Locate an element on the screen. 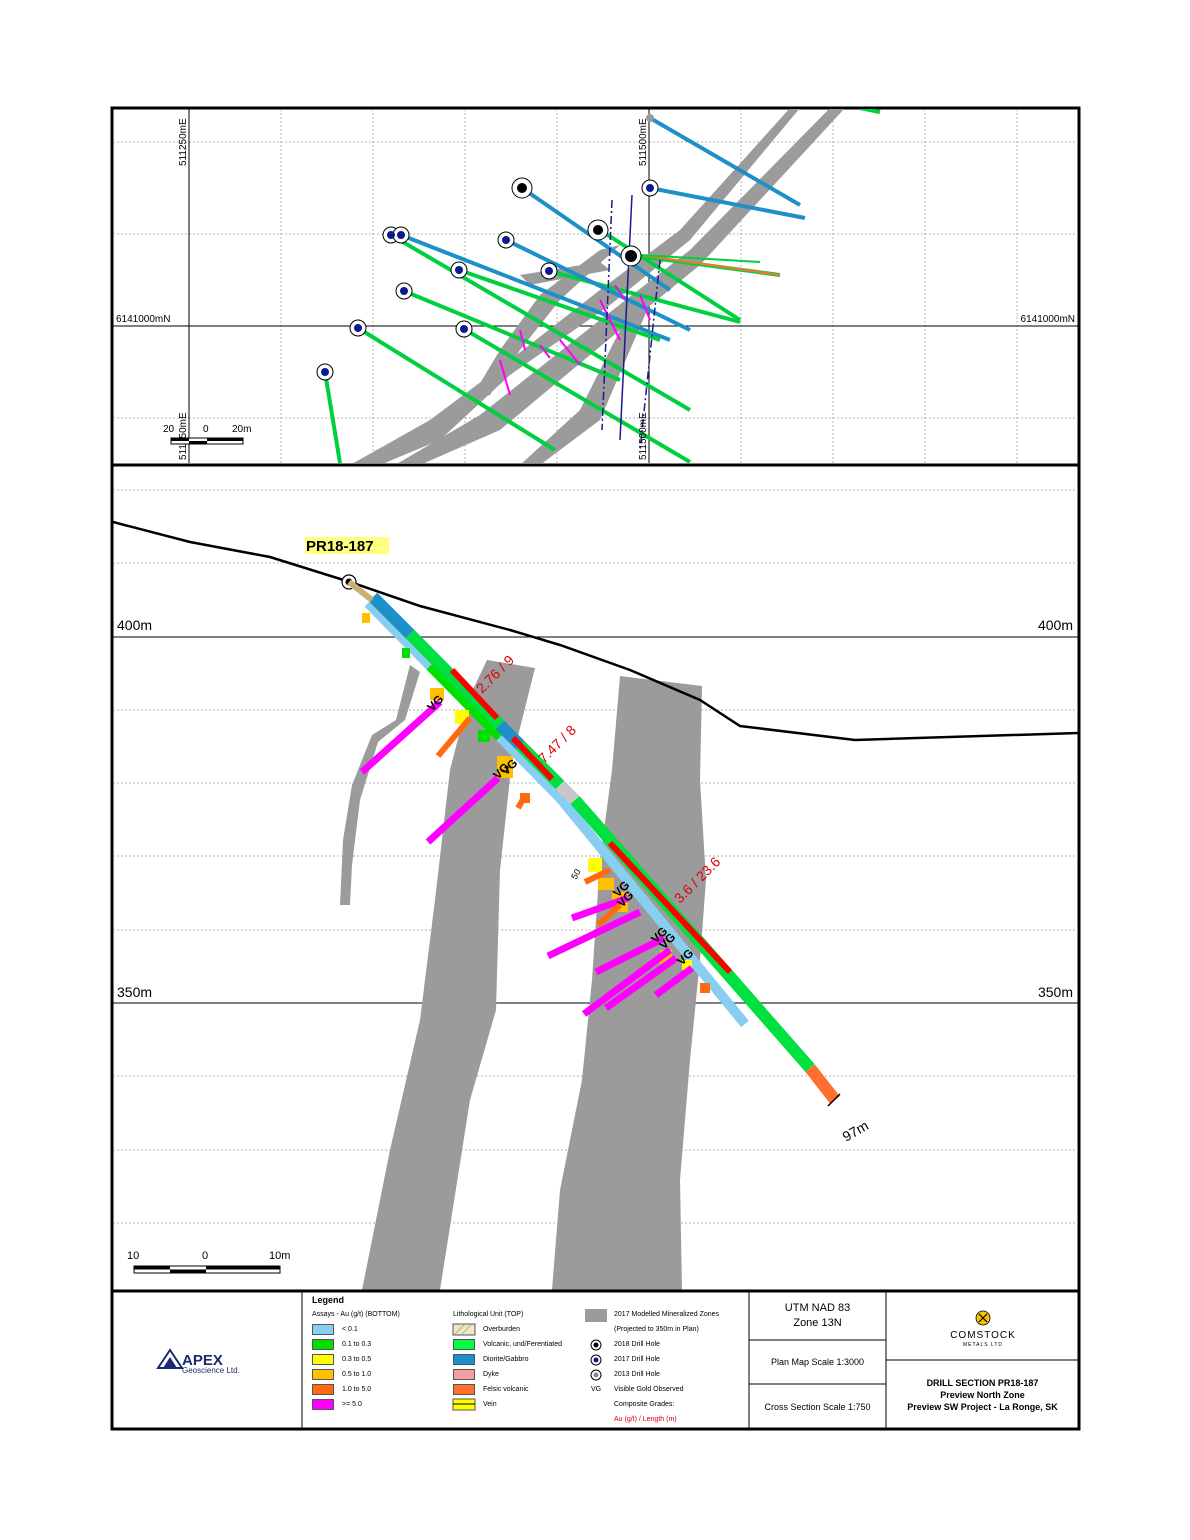 Image resolution: width=1190 pixels, height=1540 pixels. lithology-legend-heading: Lithological Unit (TOP) is located at coordinates (488, 1314).